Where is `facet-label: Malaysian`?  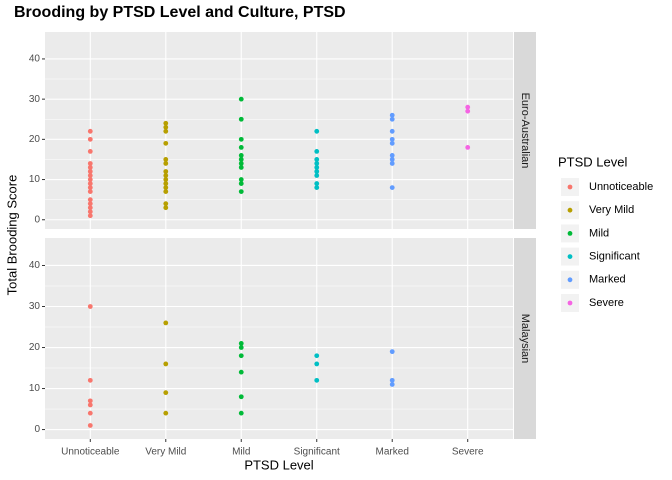
facet-label: Malaysian is located at coordinates (525, 339).